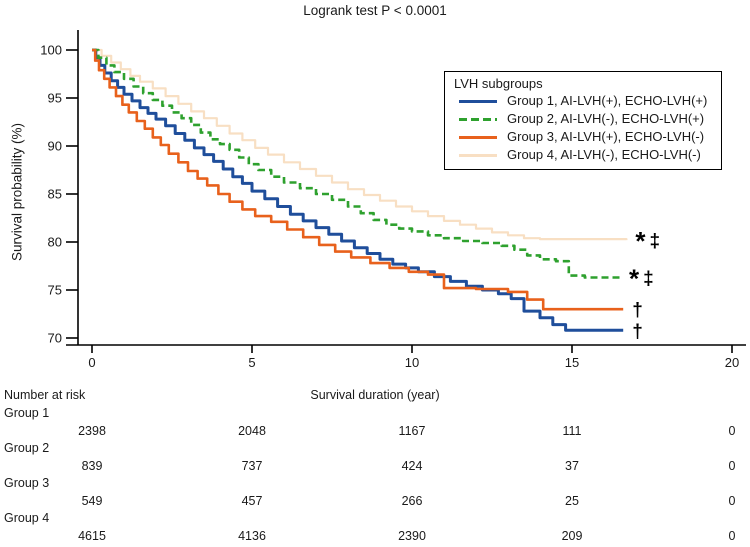  What do you see at coordinates (92, 500) in the screenshot?
I see `risk-count: 549` at bounding box center [92, 500].